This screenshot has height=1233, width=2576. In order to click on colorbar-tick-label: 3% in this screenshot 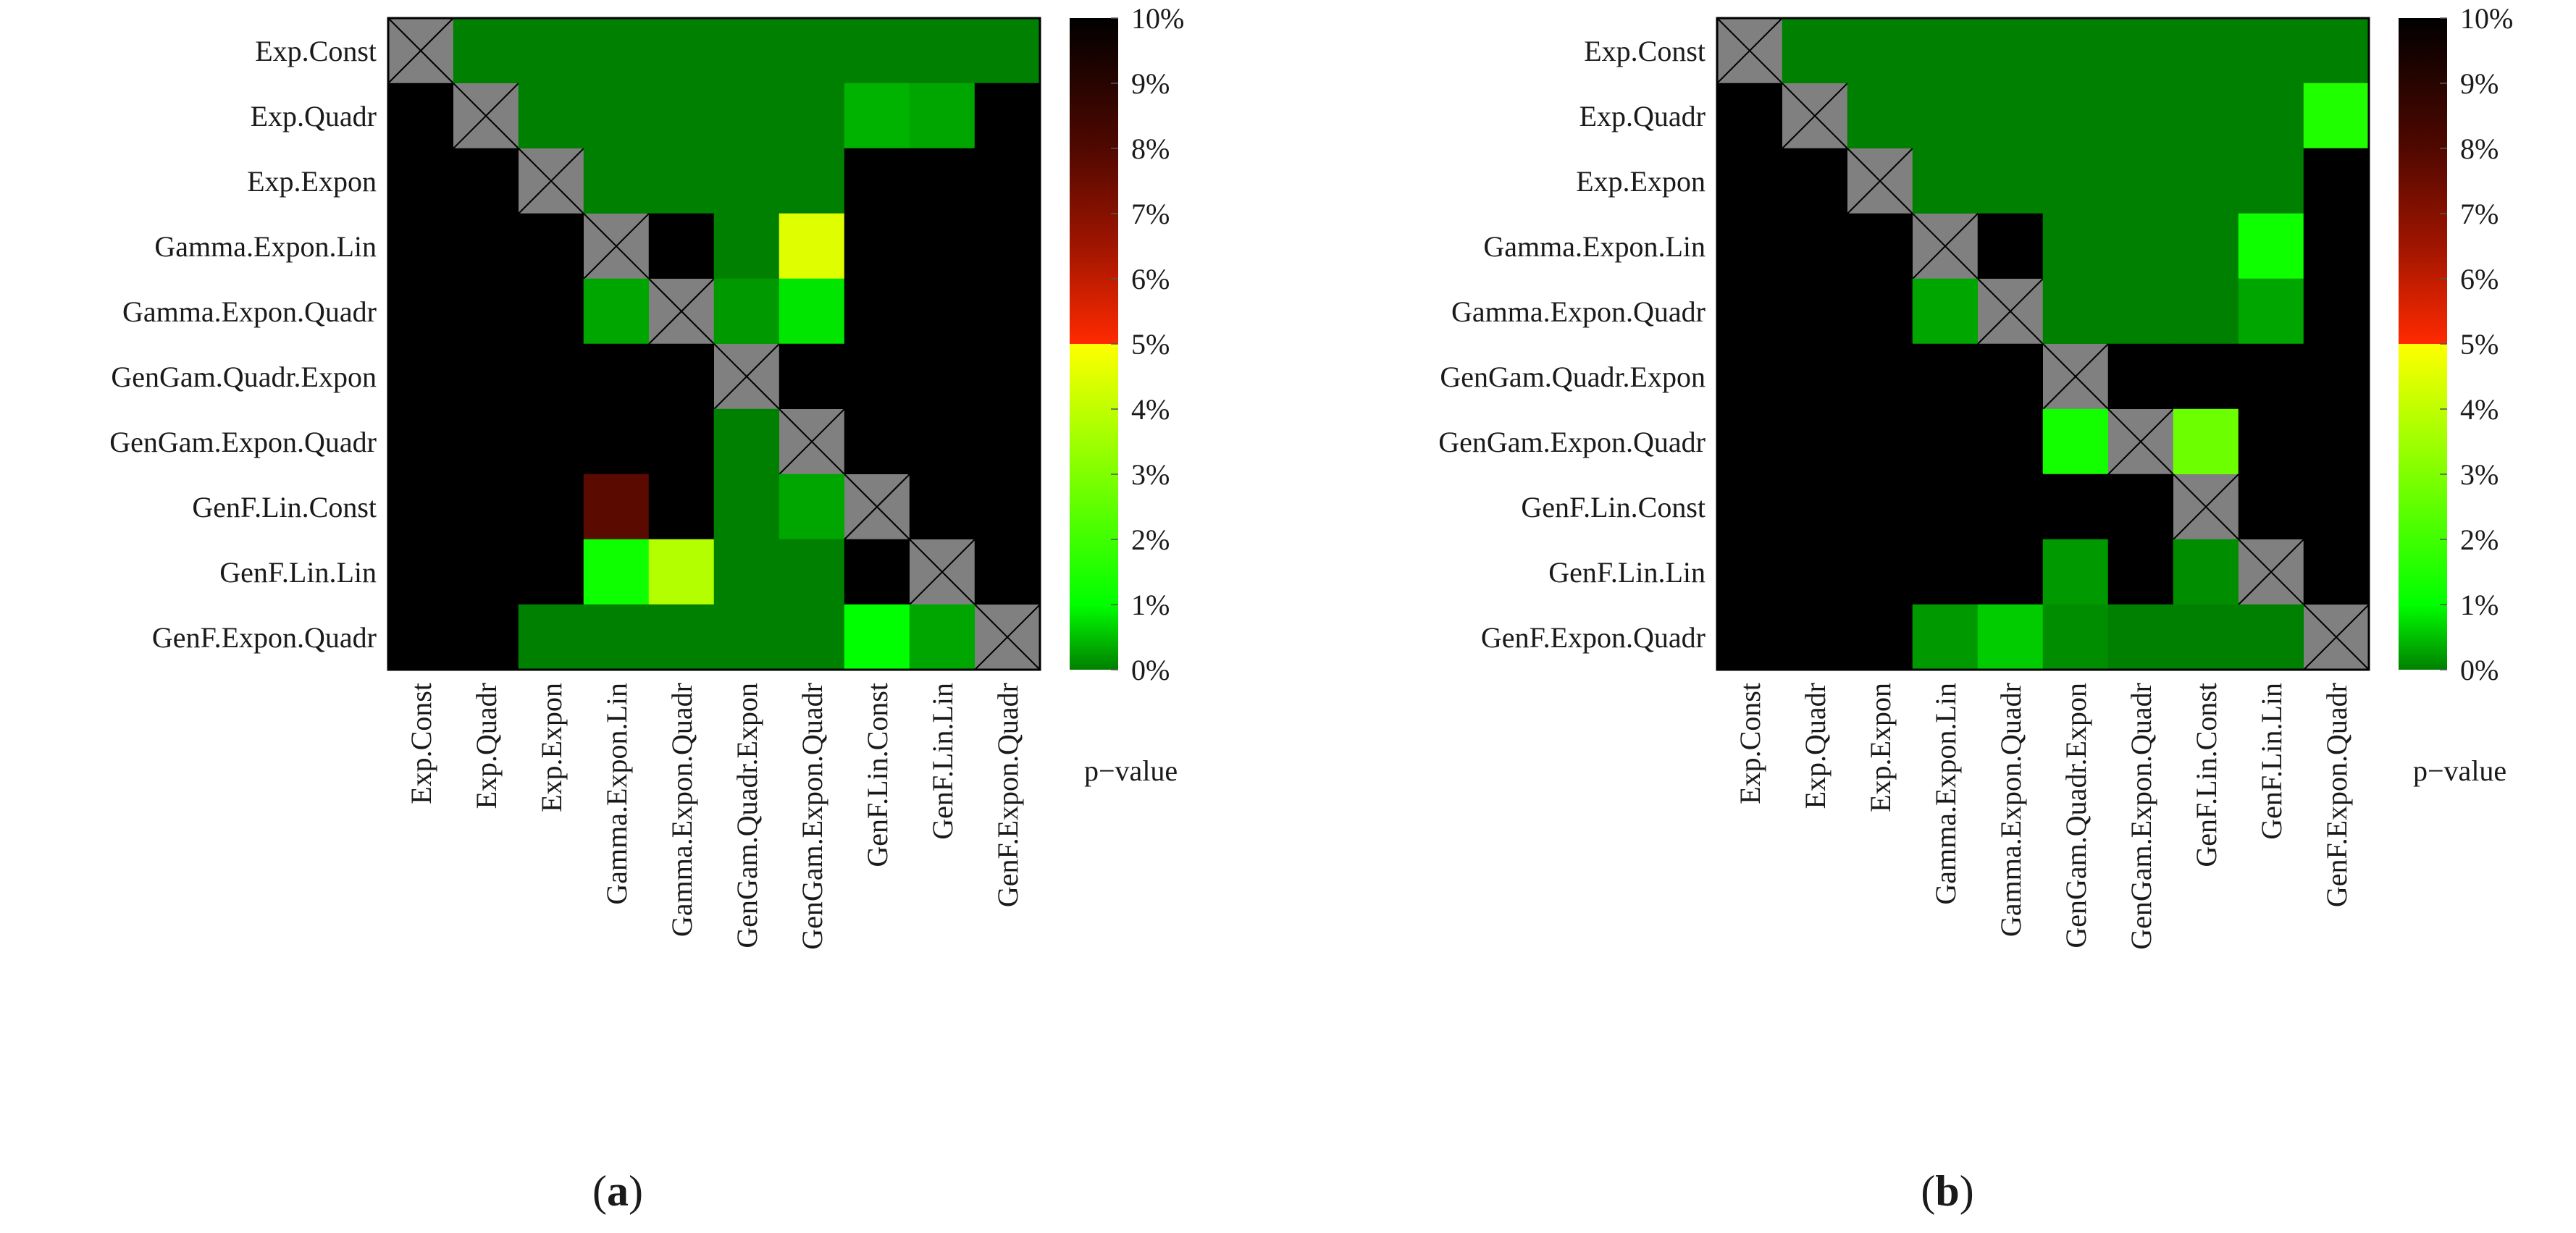, I will do `click(2479, 474)`.